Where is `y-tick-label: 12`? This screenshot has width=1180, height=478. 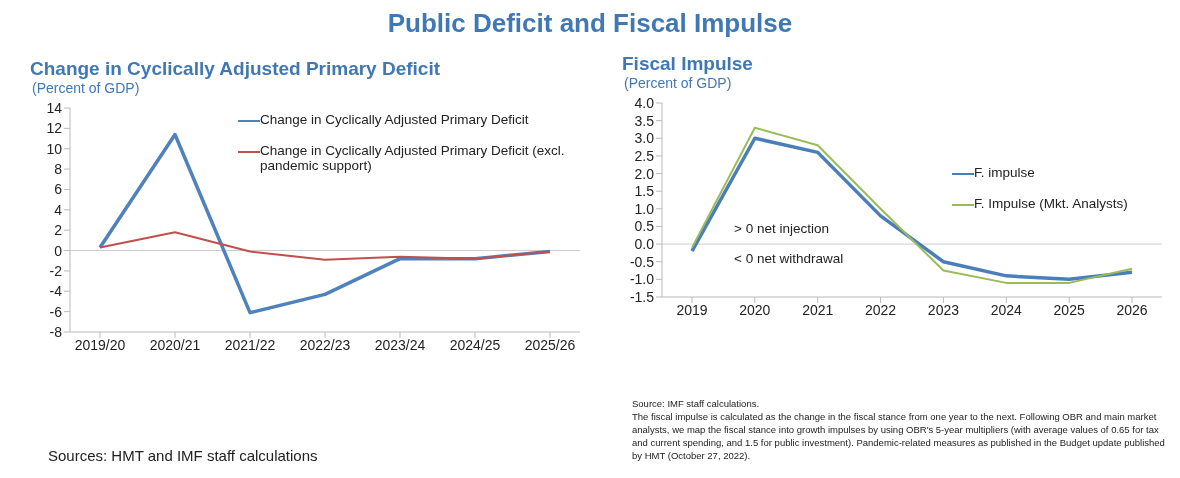
y-tick-label: 12 is located at coordinates (54, 128).